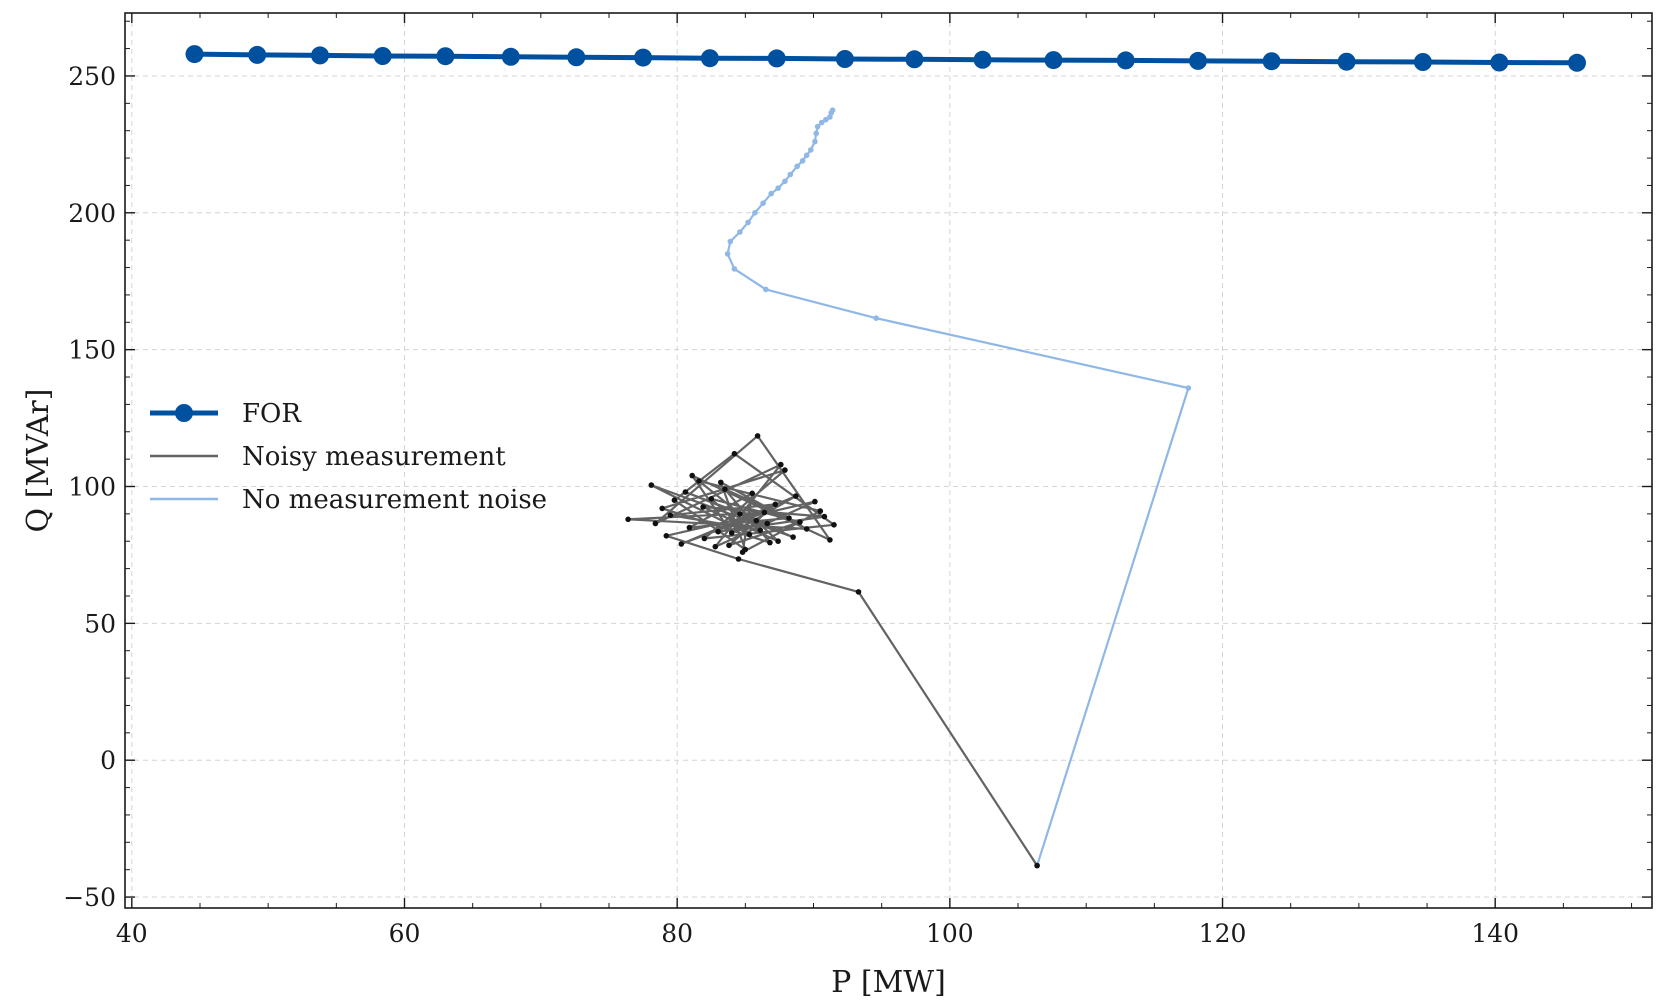  Describe the element at coordinates (108, 760) in the screenshot. I see `y-tick-label: 0` at that location.